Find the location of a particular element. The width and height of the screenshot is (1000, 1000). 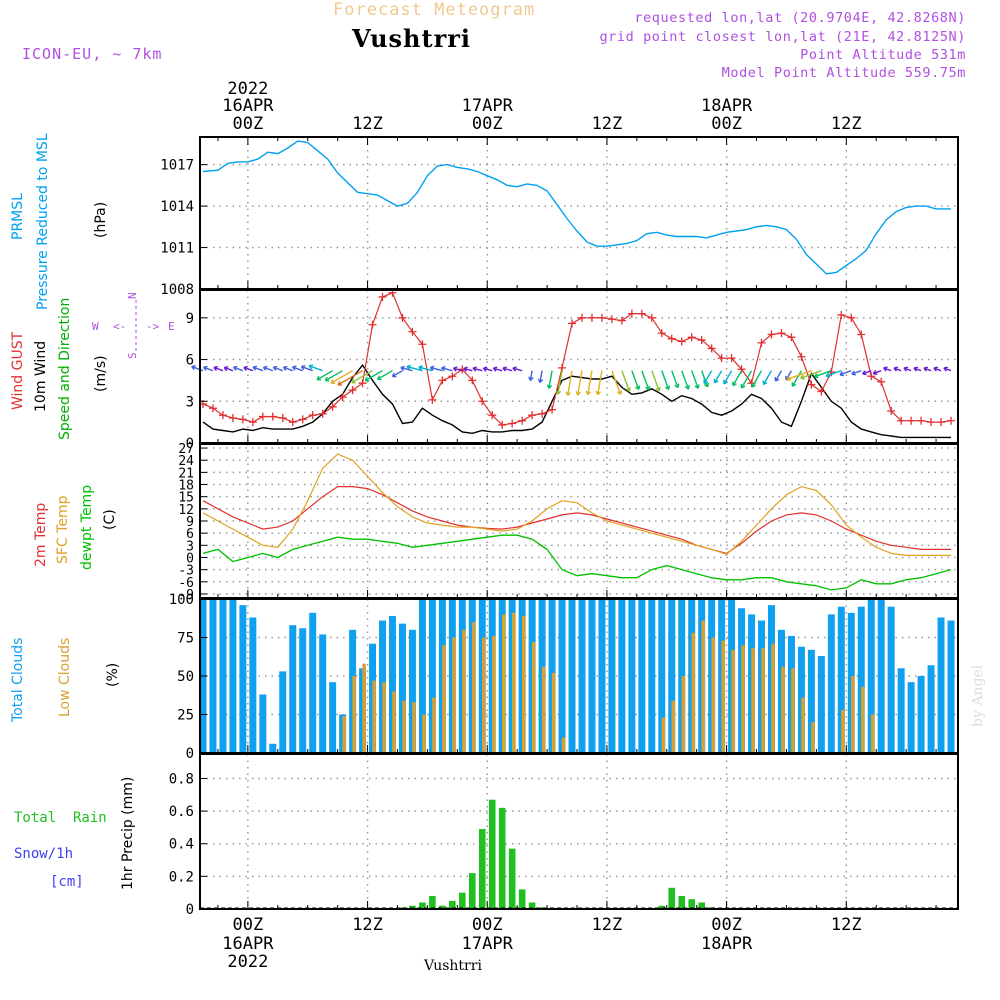

ytick-label: 27 is located at coordinates (186, 449).